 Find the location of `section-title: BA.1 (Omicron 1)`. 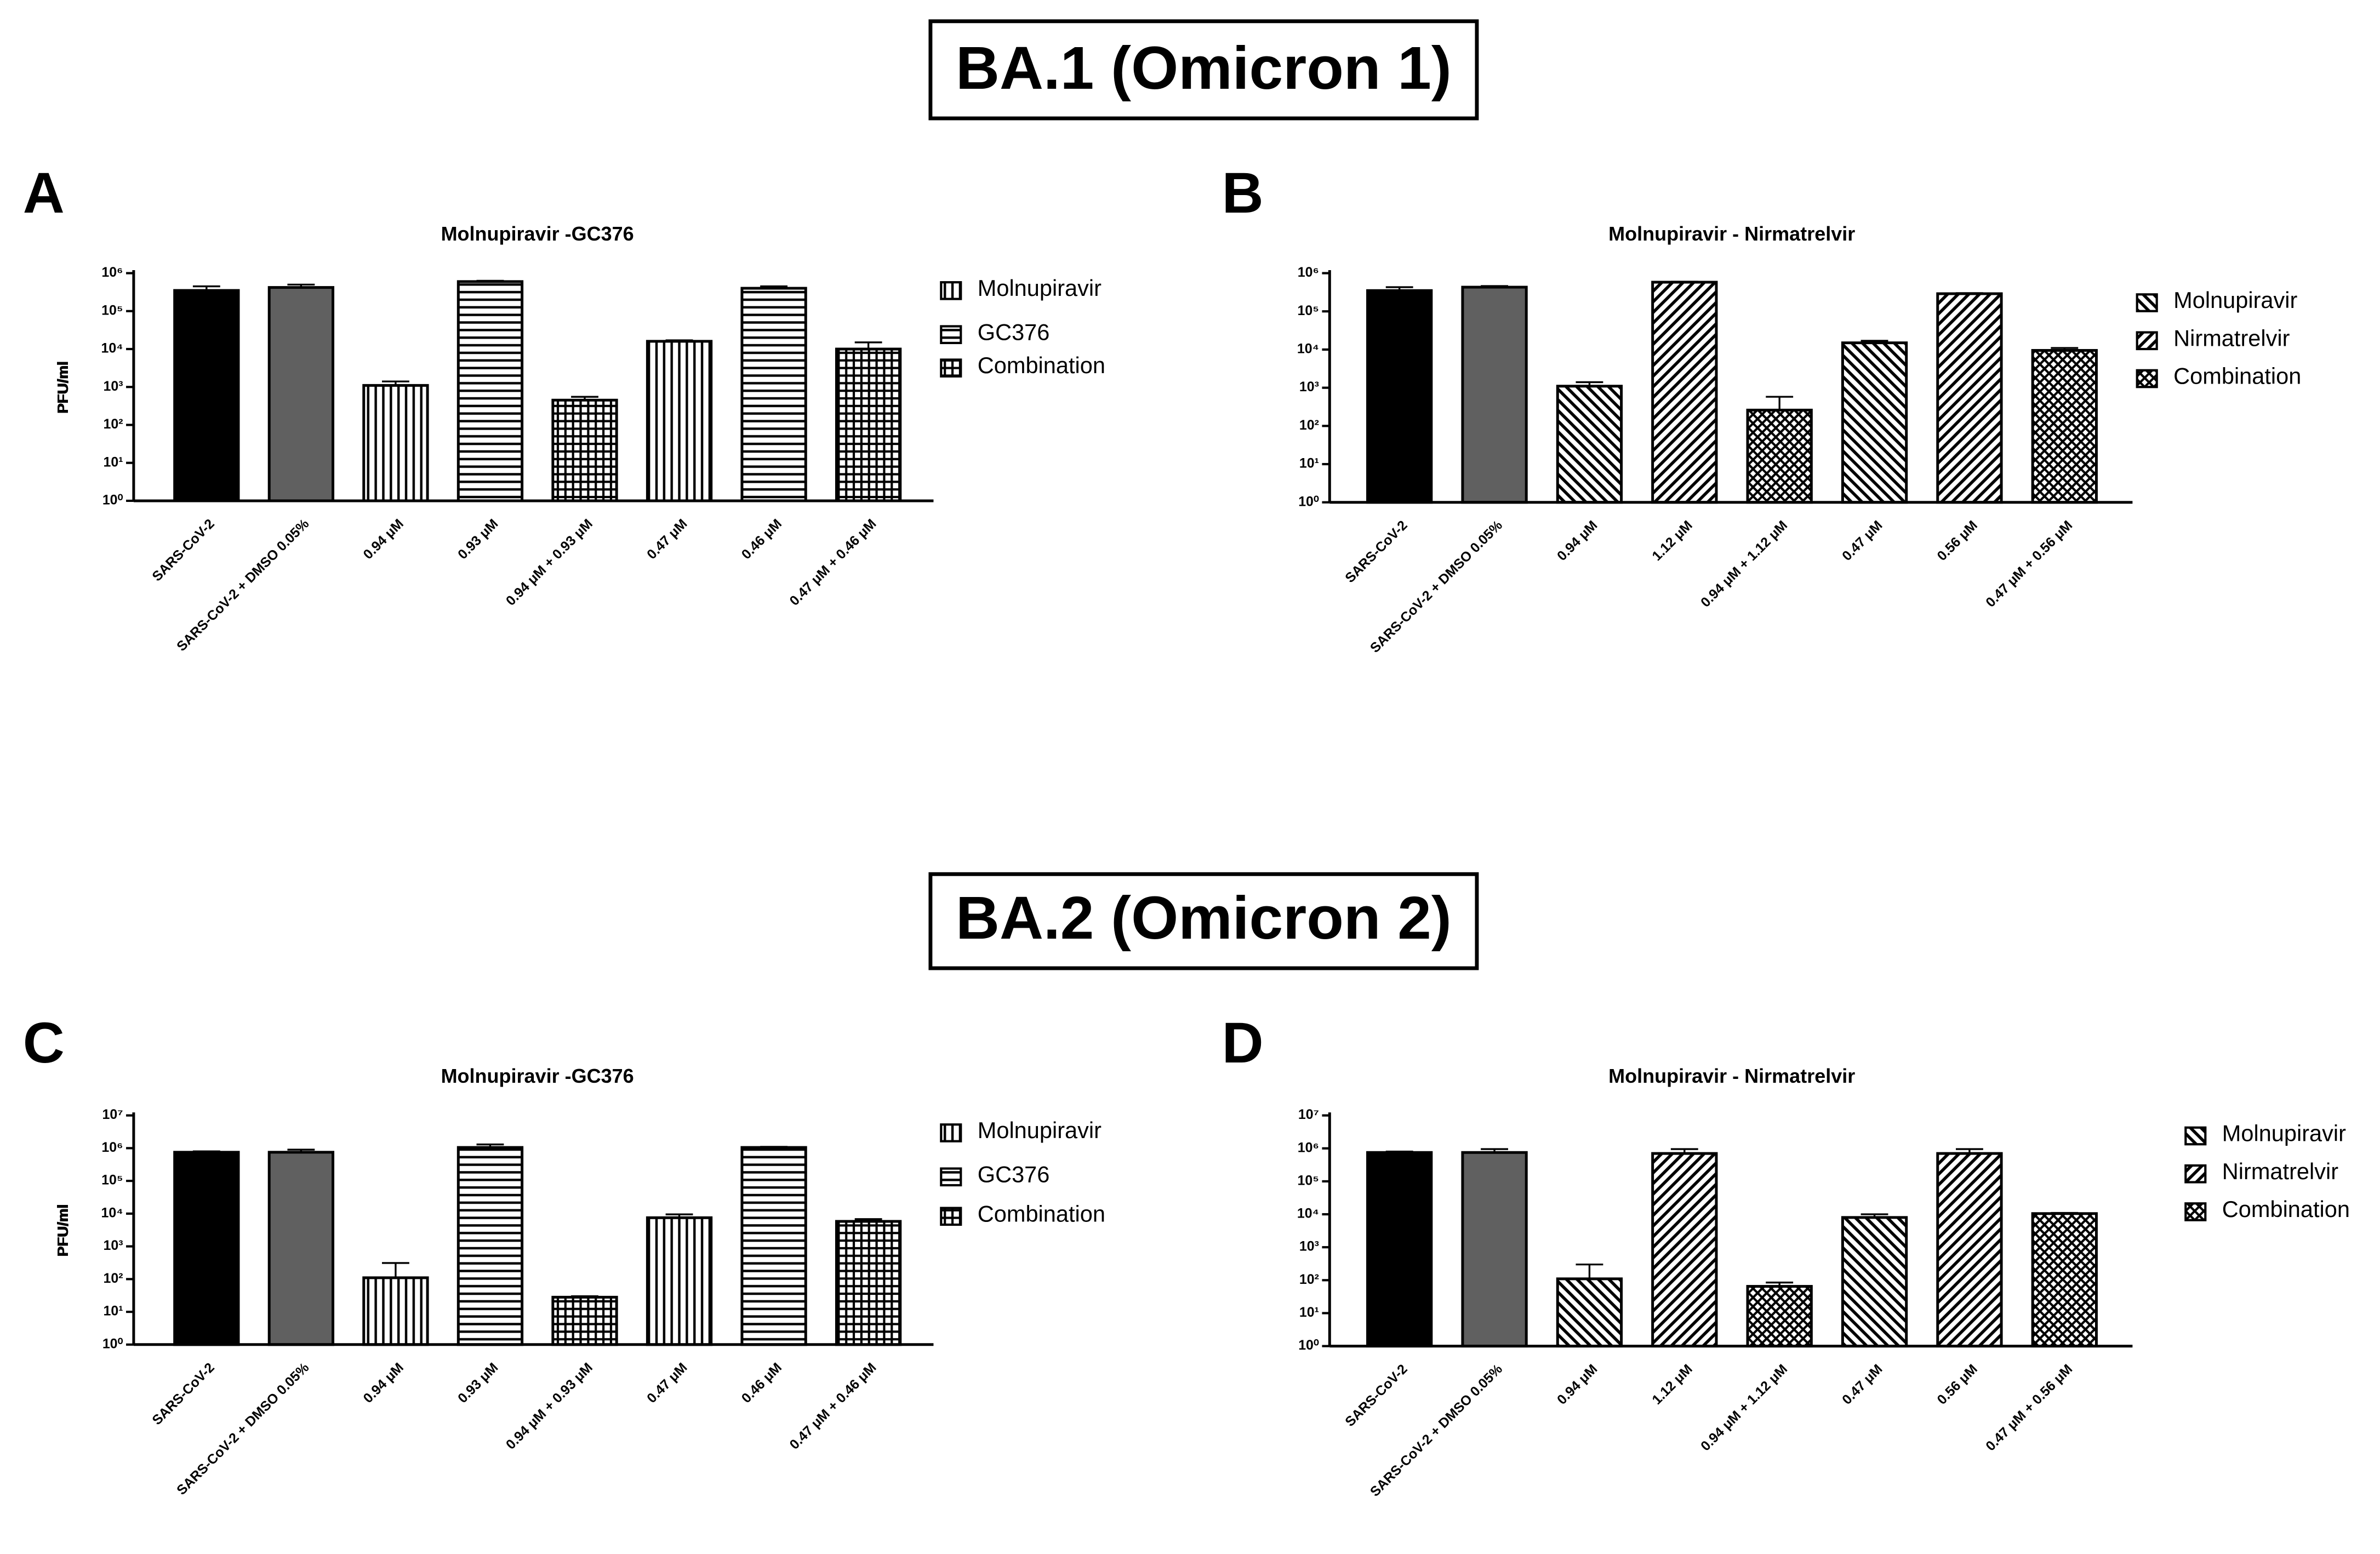

section-title: BA.1 (Omicron 1) is located at coordinates (1204, 68).